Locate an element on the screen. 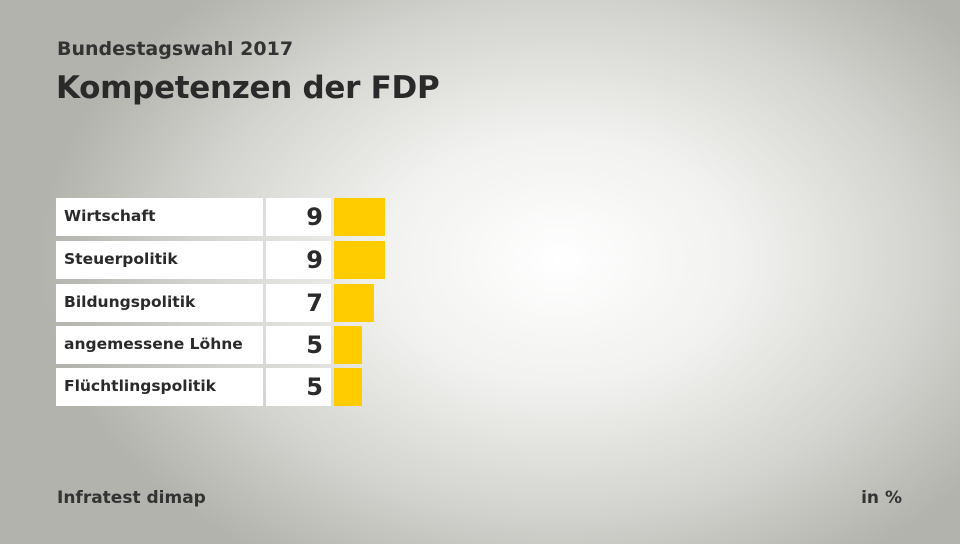 Image resolution: width=960 pixels, height=544 pixels. category-label: Steuerpolitik is located at coordinates (159, 260).